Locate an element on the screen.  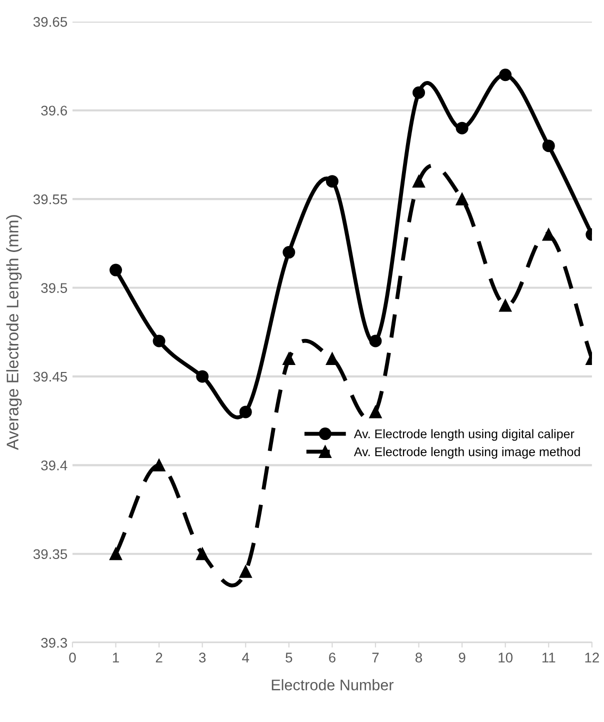
x-tick-label: 7 is located at coordinates (375, 657).